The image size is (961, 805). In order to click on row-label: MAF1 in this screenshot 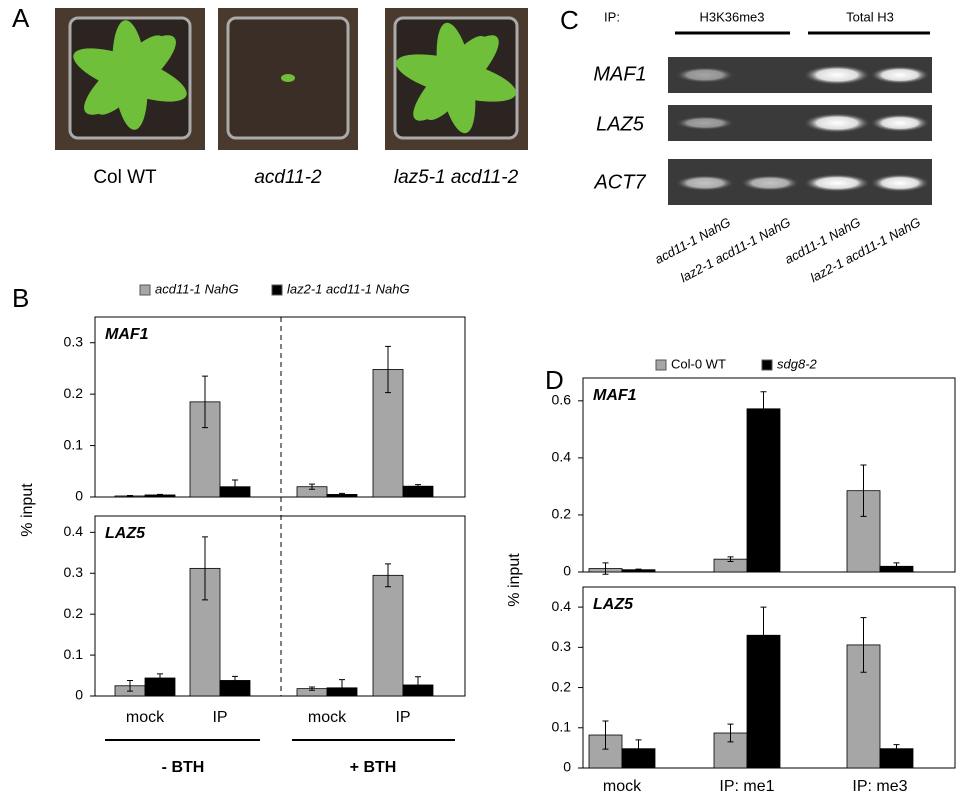, I will do `click(619, 74)`.